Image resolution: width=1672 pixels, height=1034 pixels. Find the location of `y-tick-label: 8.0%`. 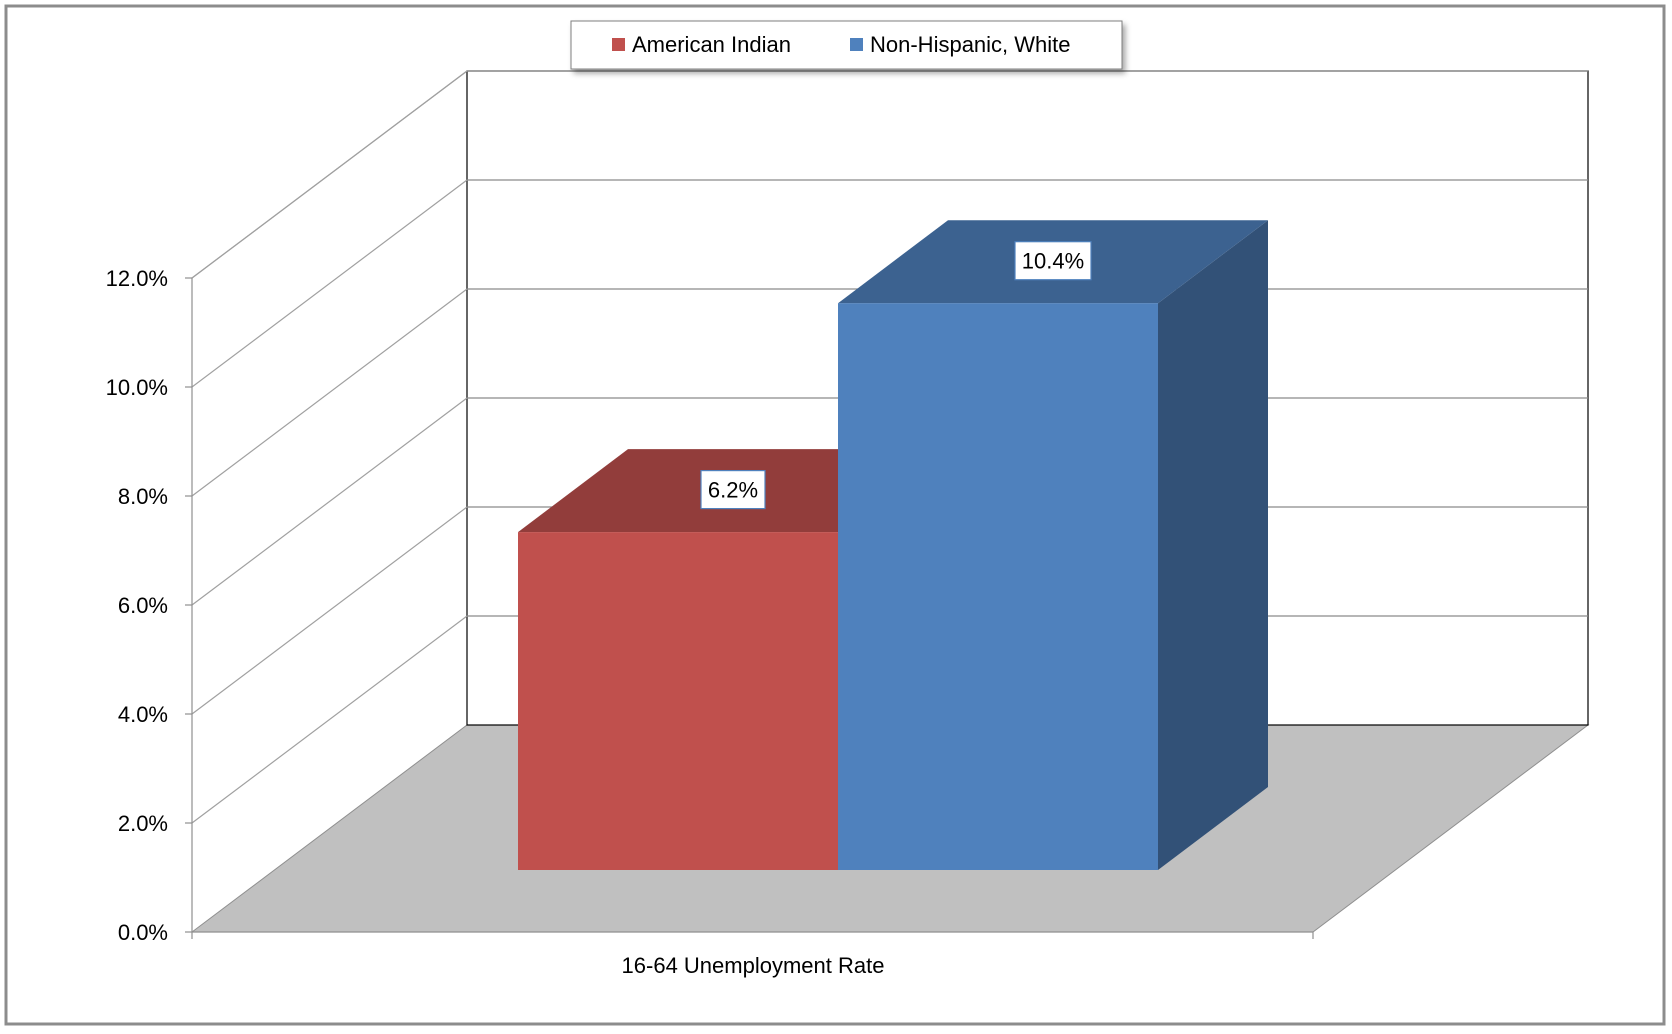

y-tick-label: 8.0% is located at coordinates (143, 496).